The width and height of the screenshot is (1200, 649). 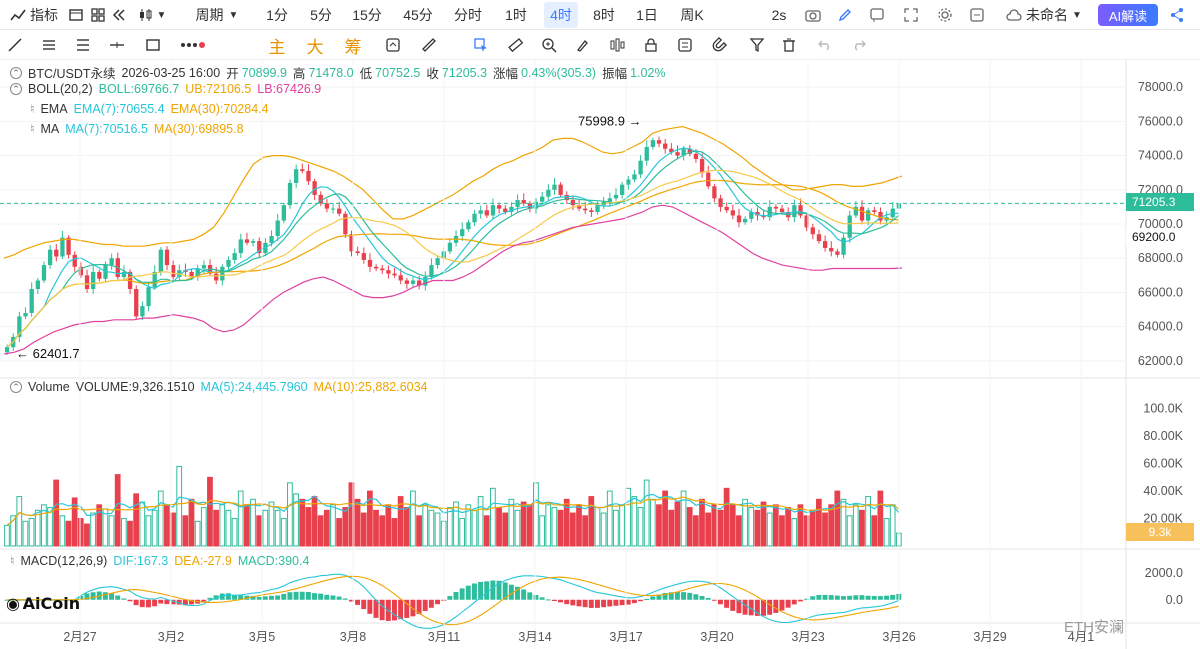 What do you see at coordinates (685, 45) in the screenshot?
I see `note-icon` at bounding box center [685, 45].